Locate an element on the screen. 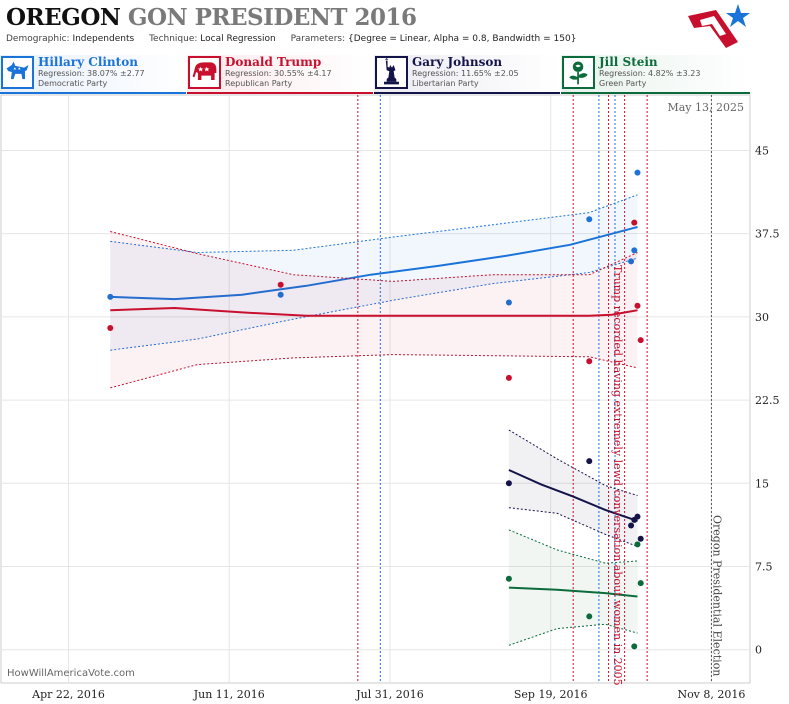 This screenshot has width=789, height=704. x-tick-label: Jul 31, 2016 is located at coordinates (389, 694).